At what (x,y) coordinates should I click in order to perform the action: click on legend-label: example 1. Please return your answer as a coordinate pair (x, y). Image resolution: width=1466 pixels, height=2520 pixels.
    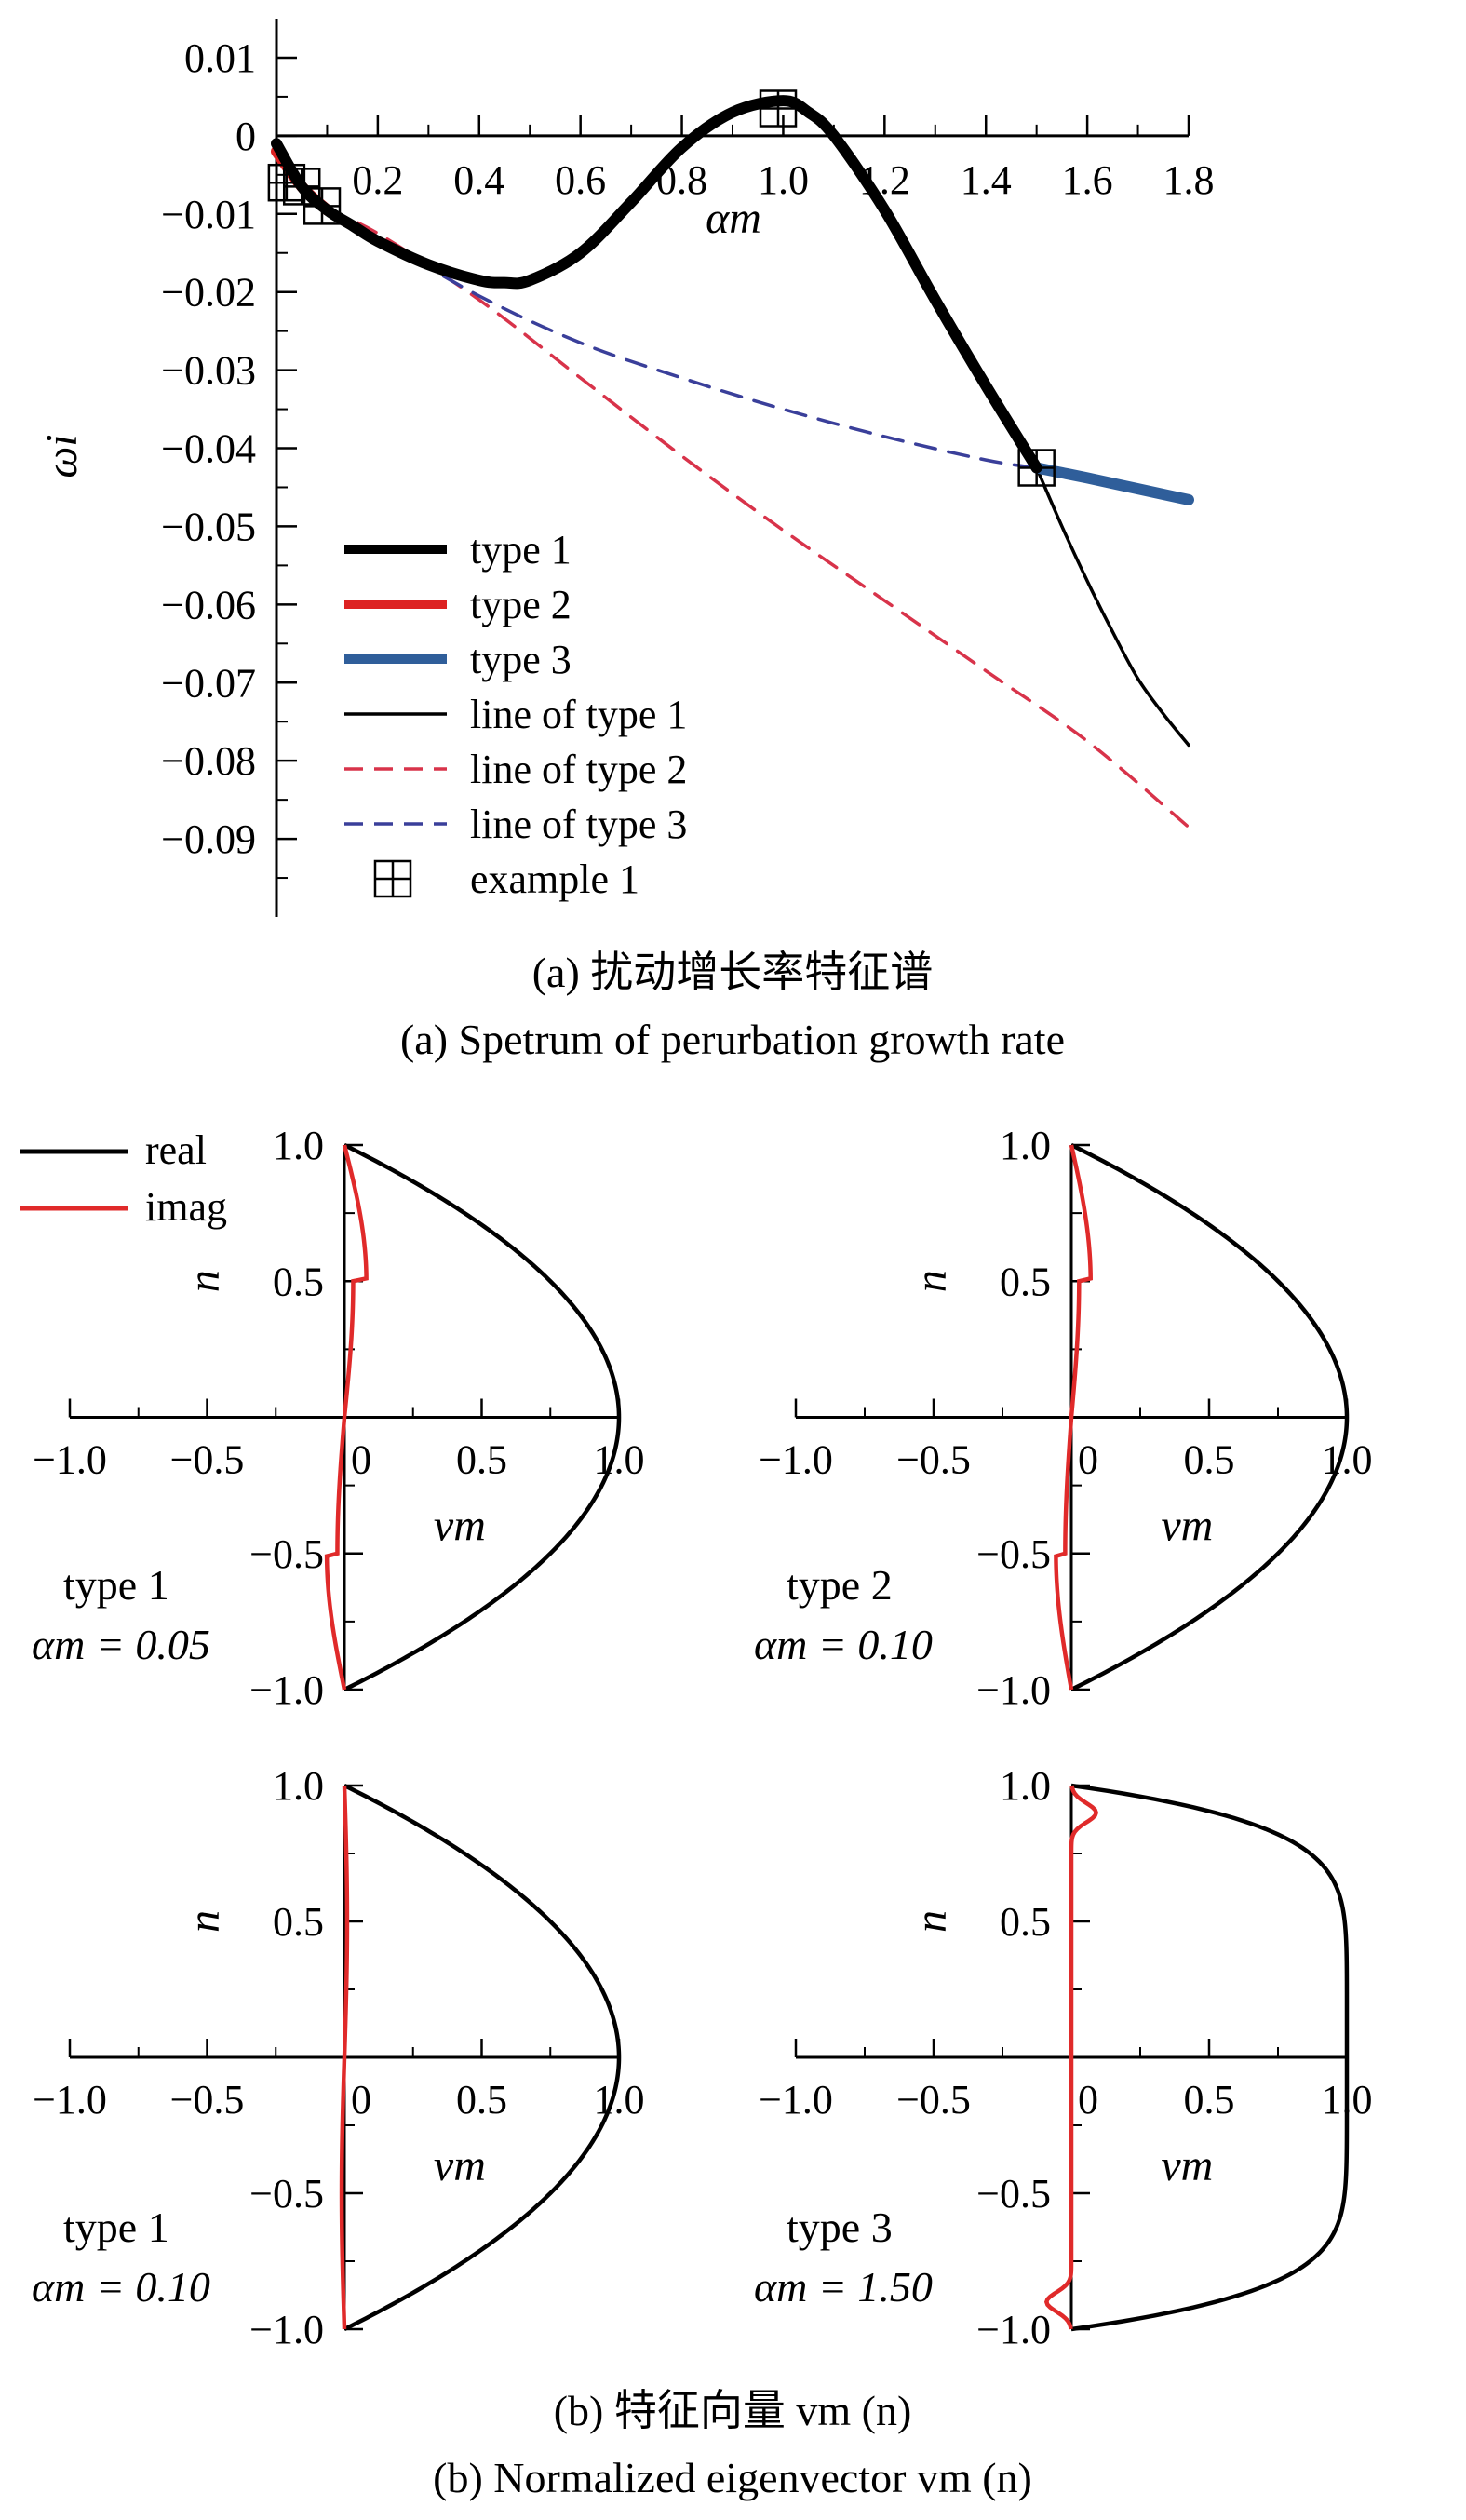
    Looking at the image, I should click on (555, 879).